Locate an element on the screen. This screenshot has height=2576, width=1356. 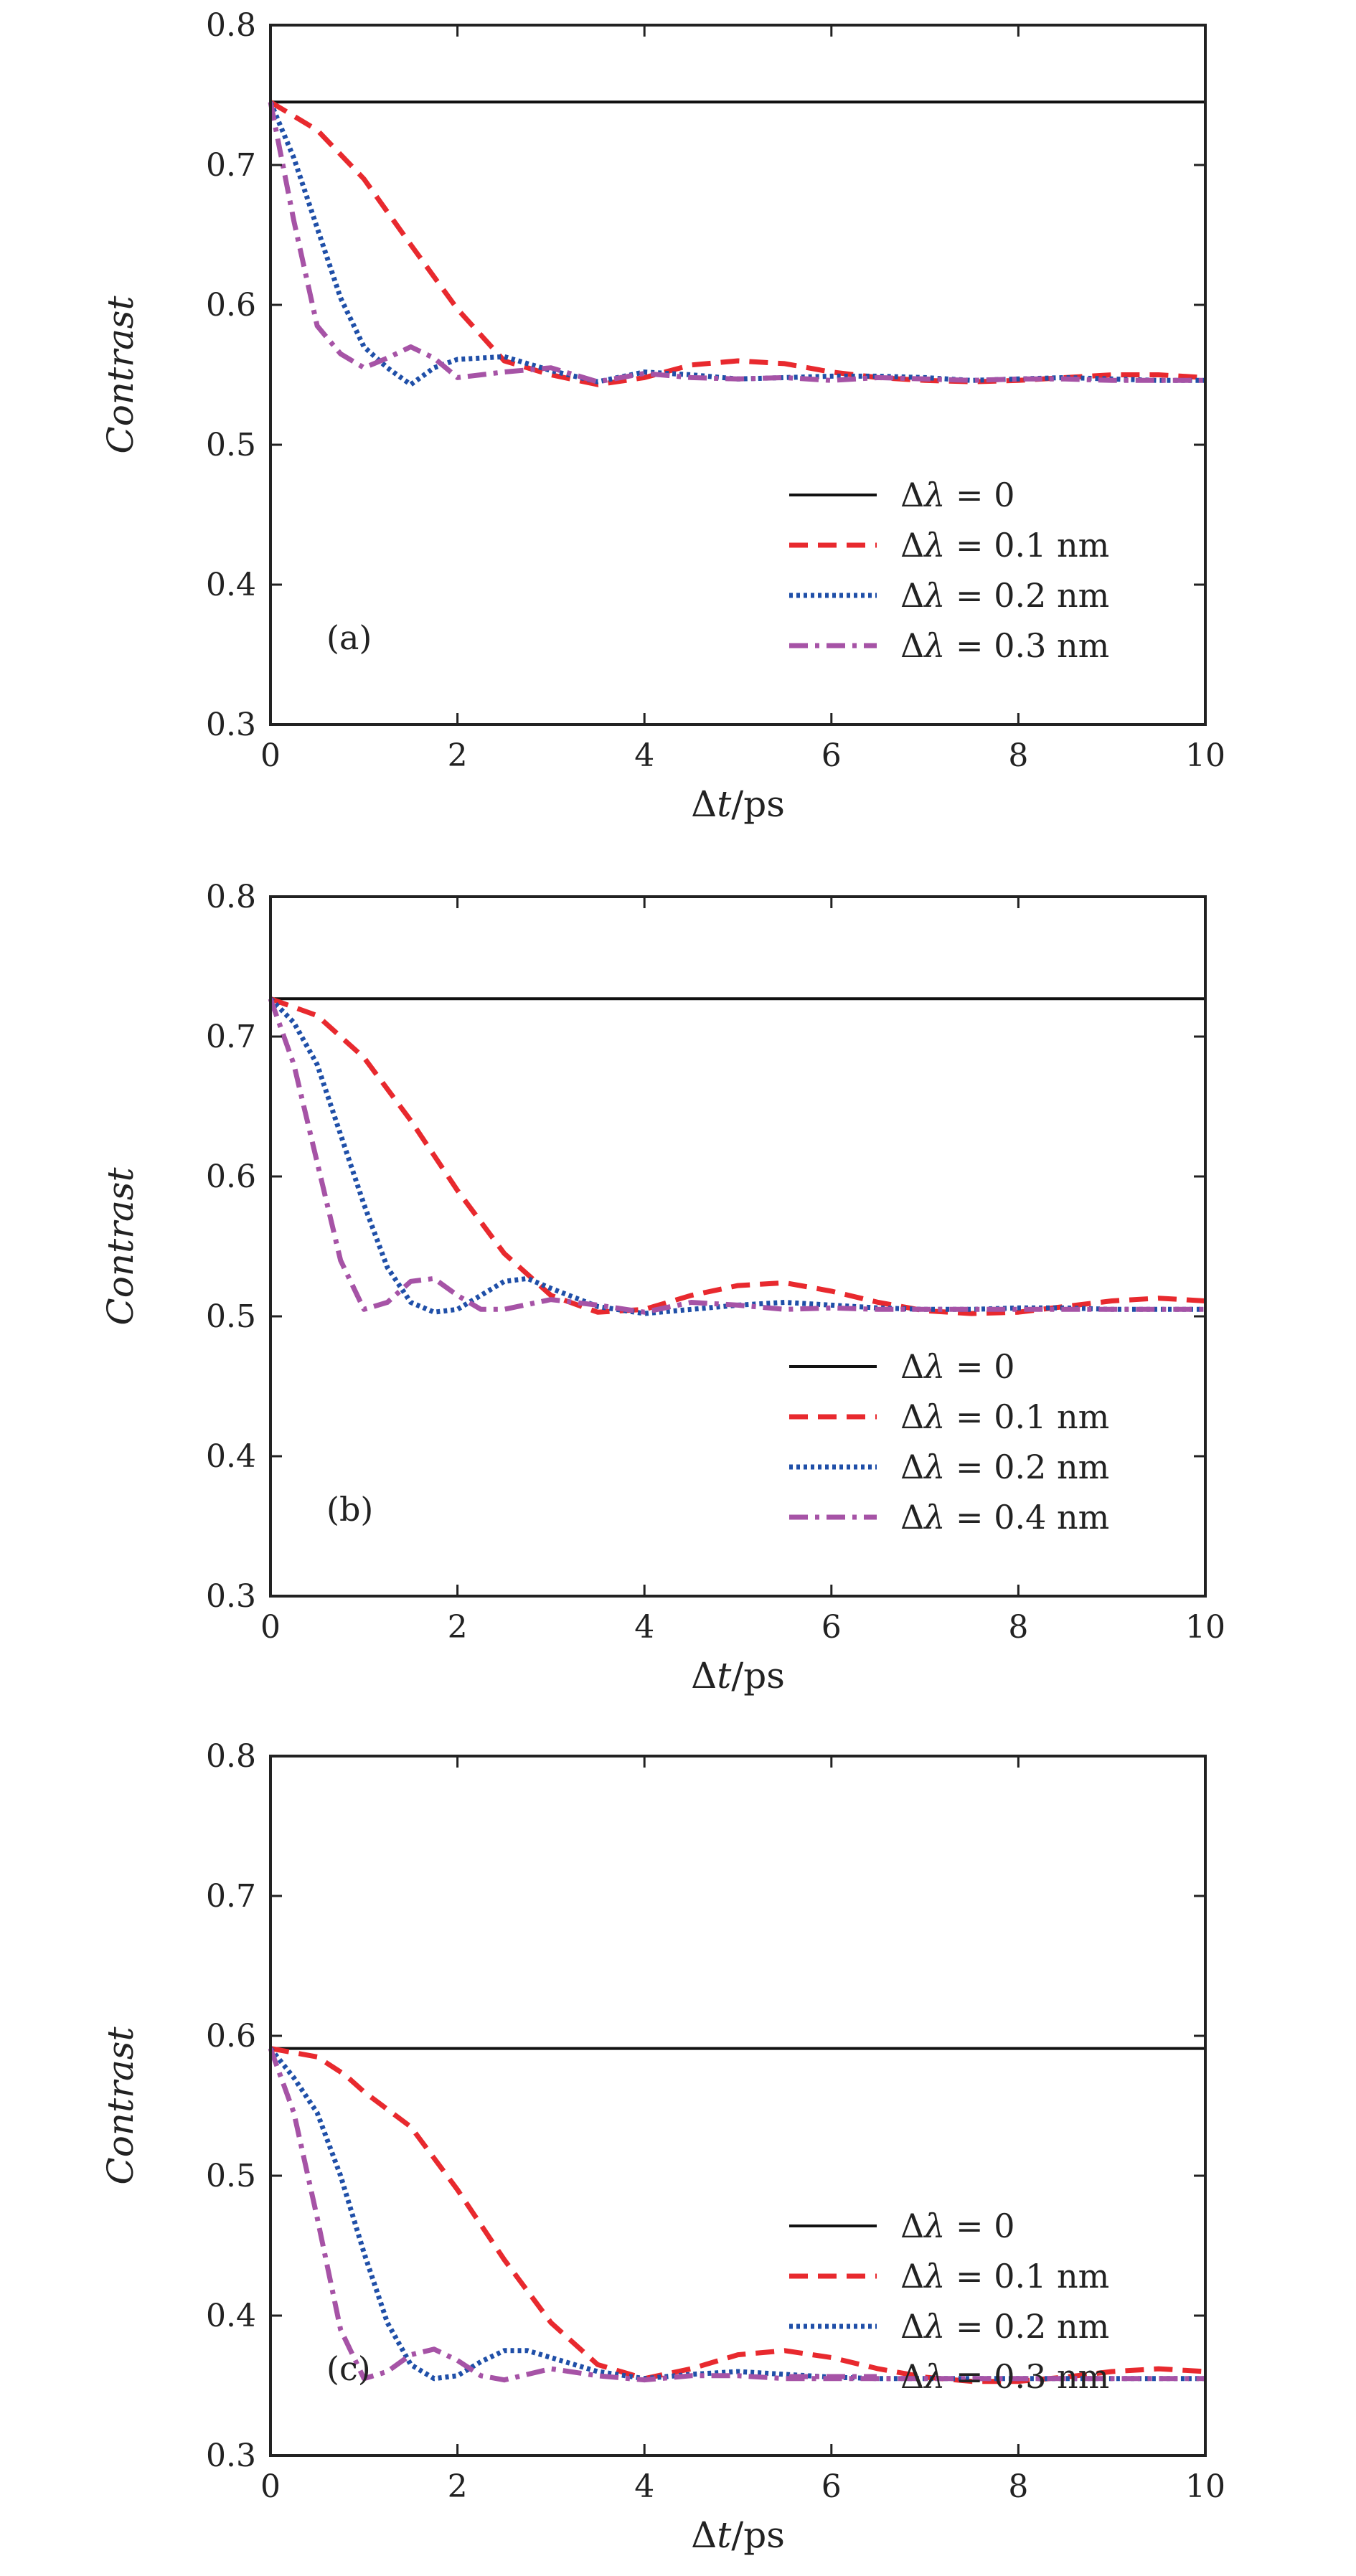
x-tick-label: 6 is located at coordinates (832, 755).